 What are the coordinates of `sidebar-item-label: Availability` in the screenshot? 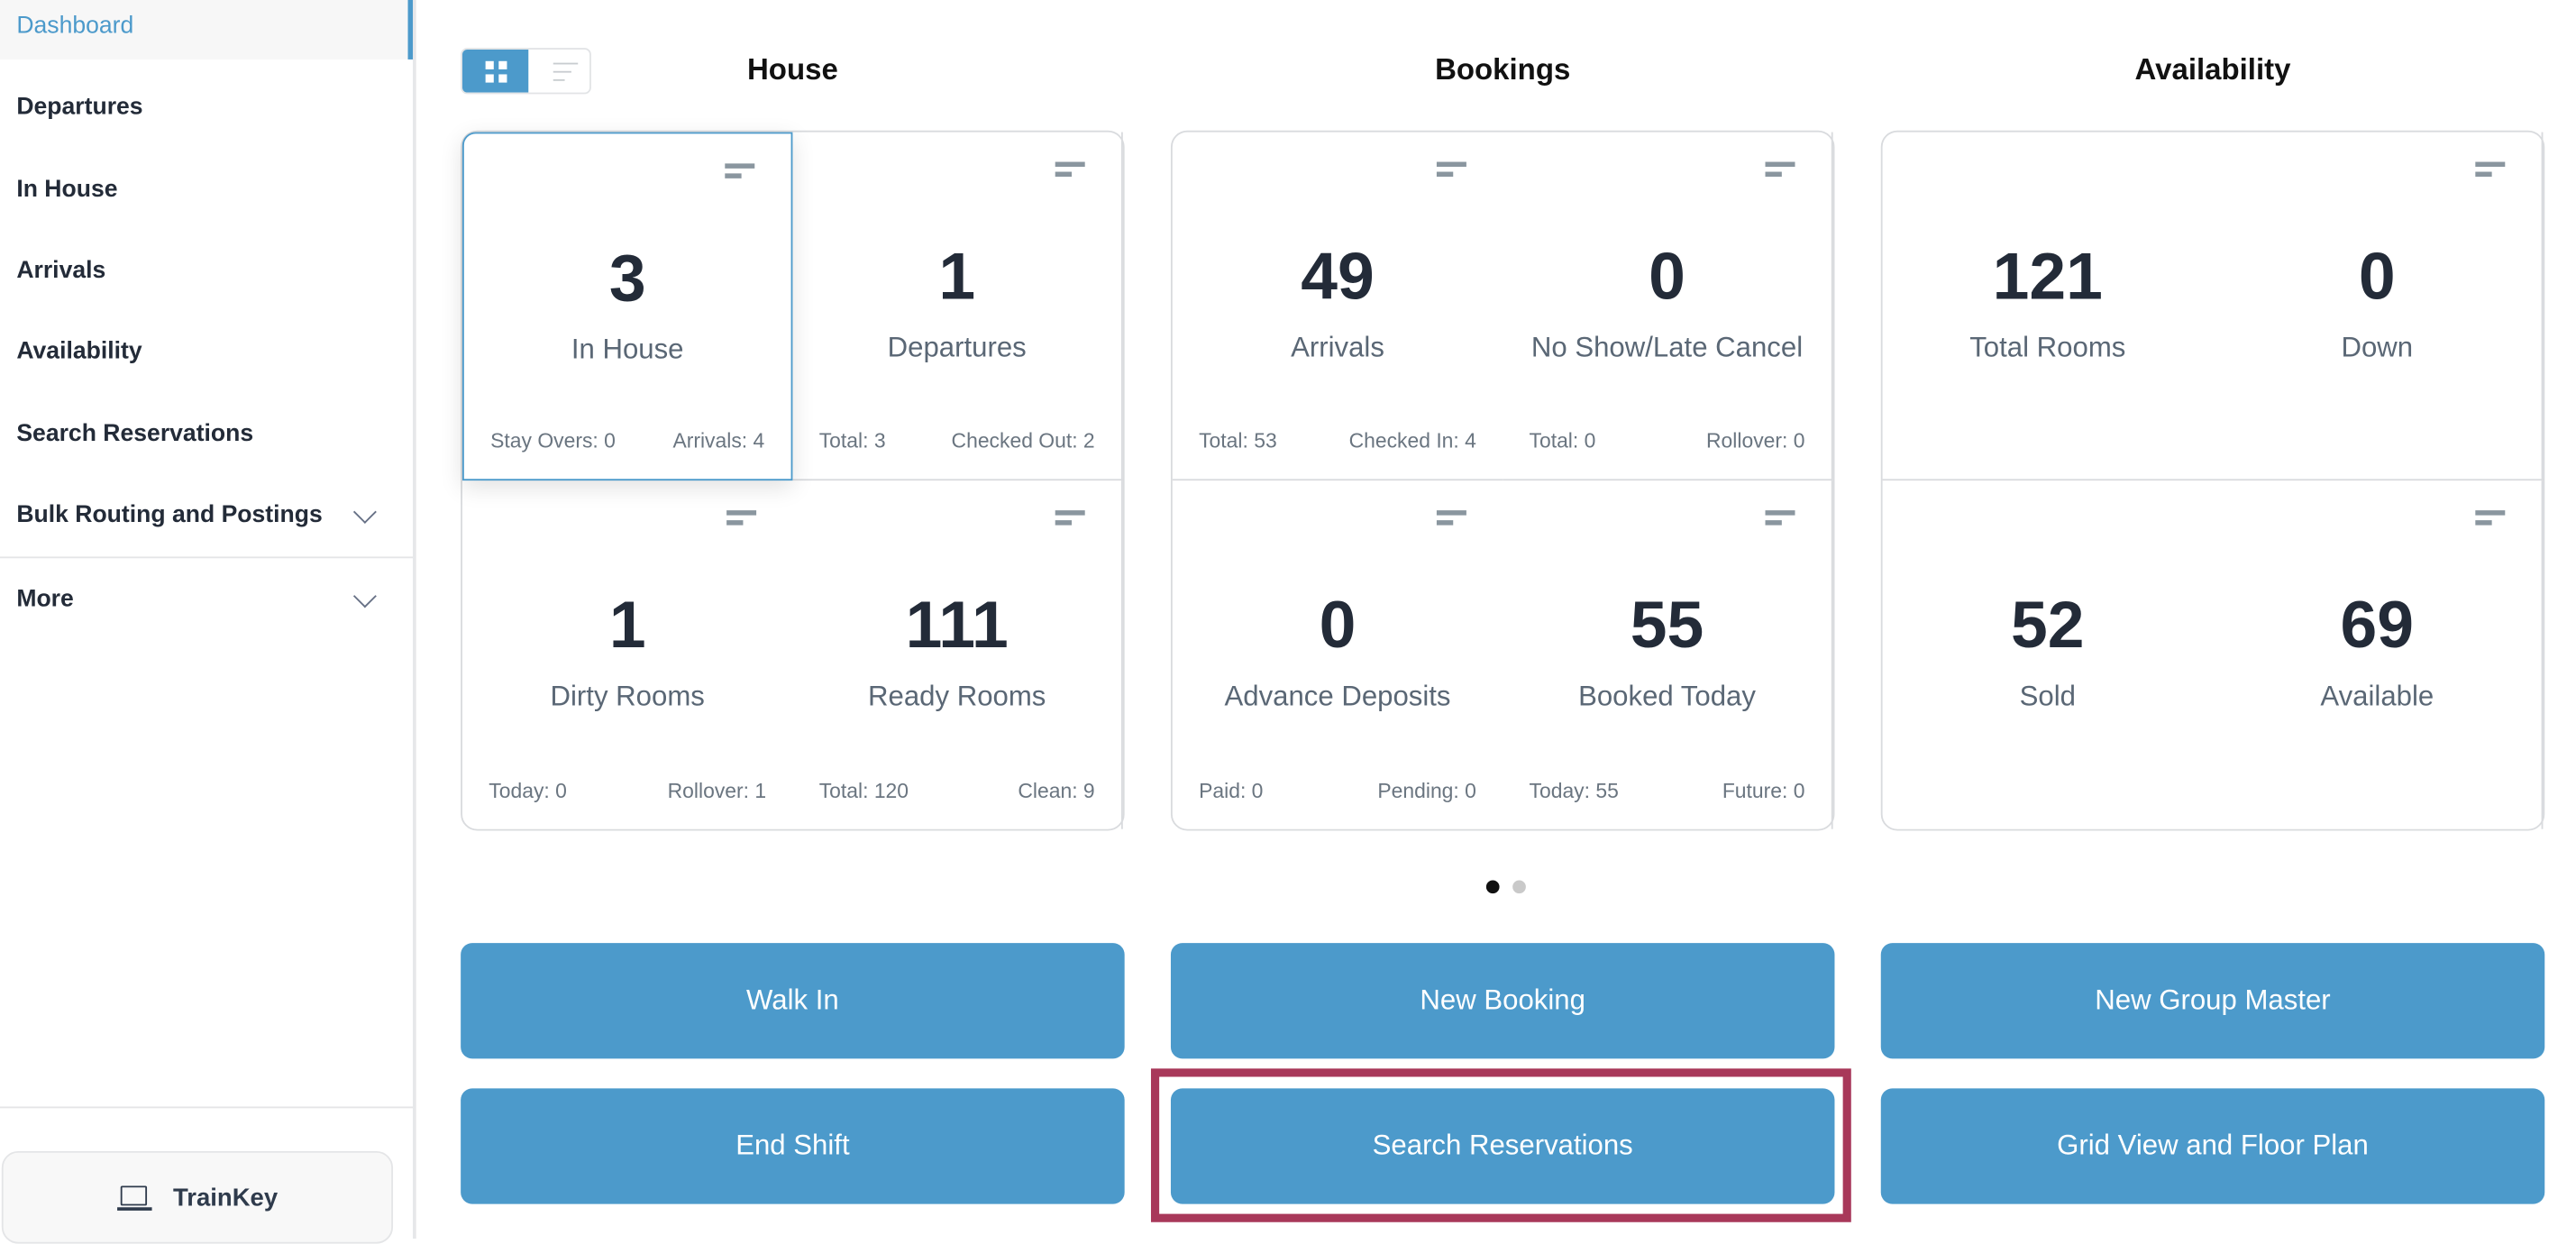 It's located at (79, 351).